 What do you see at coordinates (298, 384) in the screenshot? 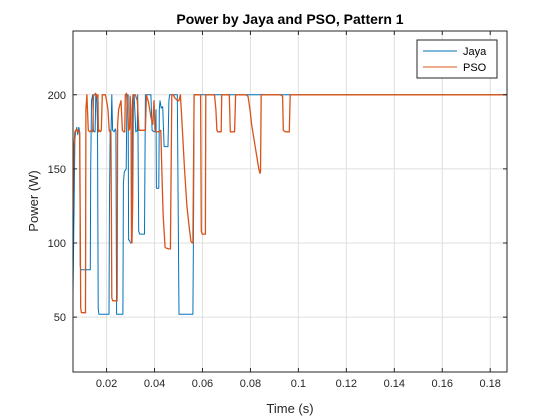
I see `x-tick-label: 0.1` at bounding box center [298, 384].